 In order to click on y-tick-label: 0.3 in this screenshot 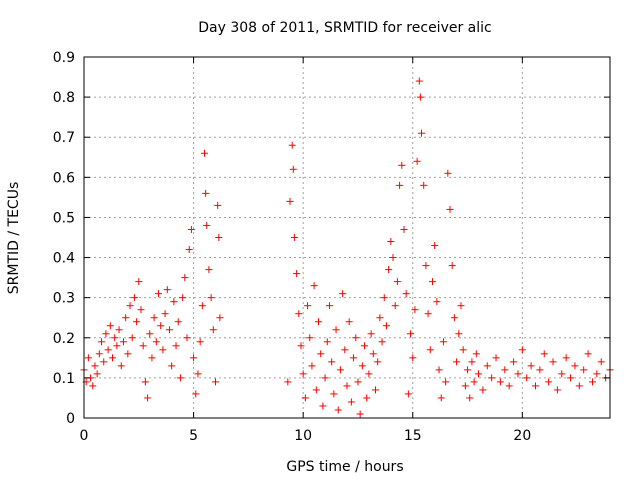, I will do `click(64, 299)`.